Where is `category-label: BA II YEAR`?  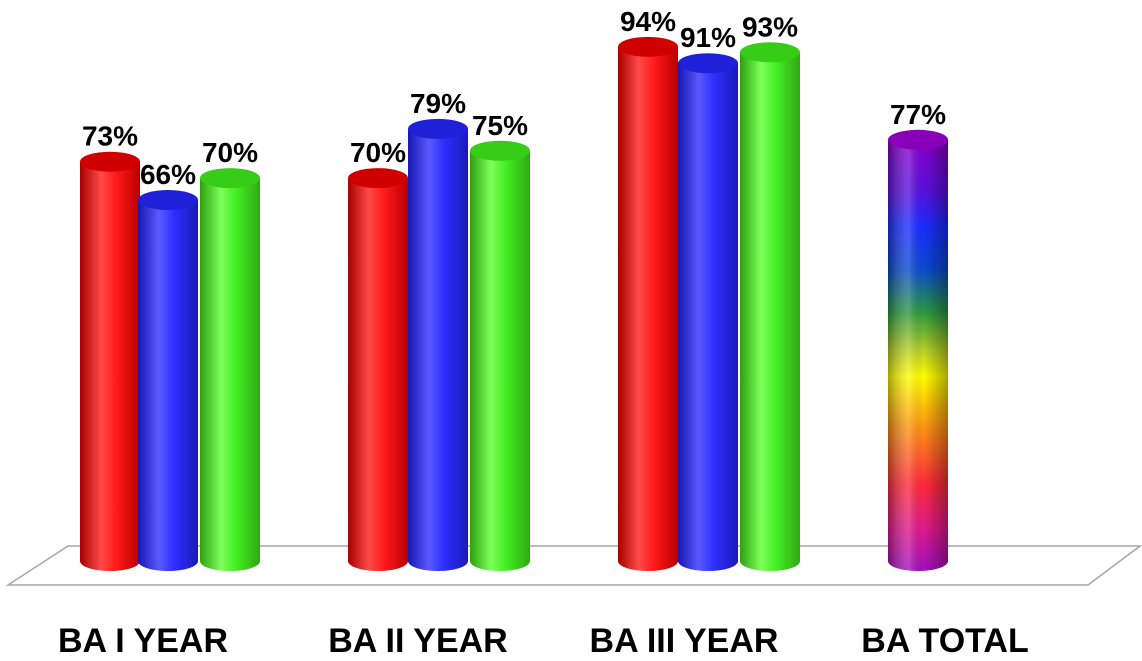
category-label: BA II YEAR is located at coordinates (417, 641).